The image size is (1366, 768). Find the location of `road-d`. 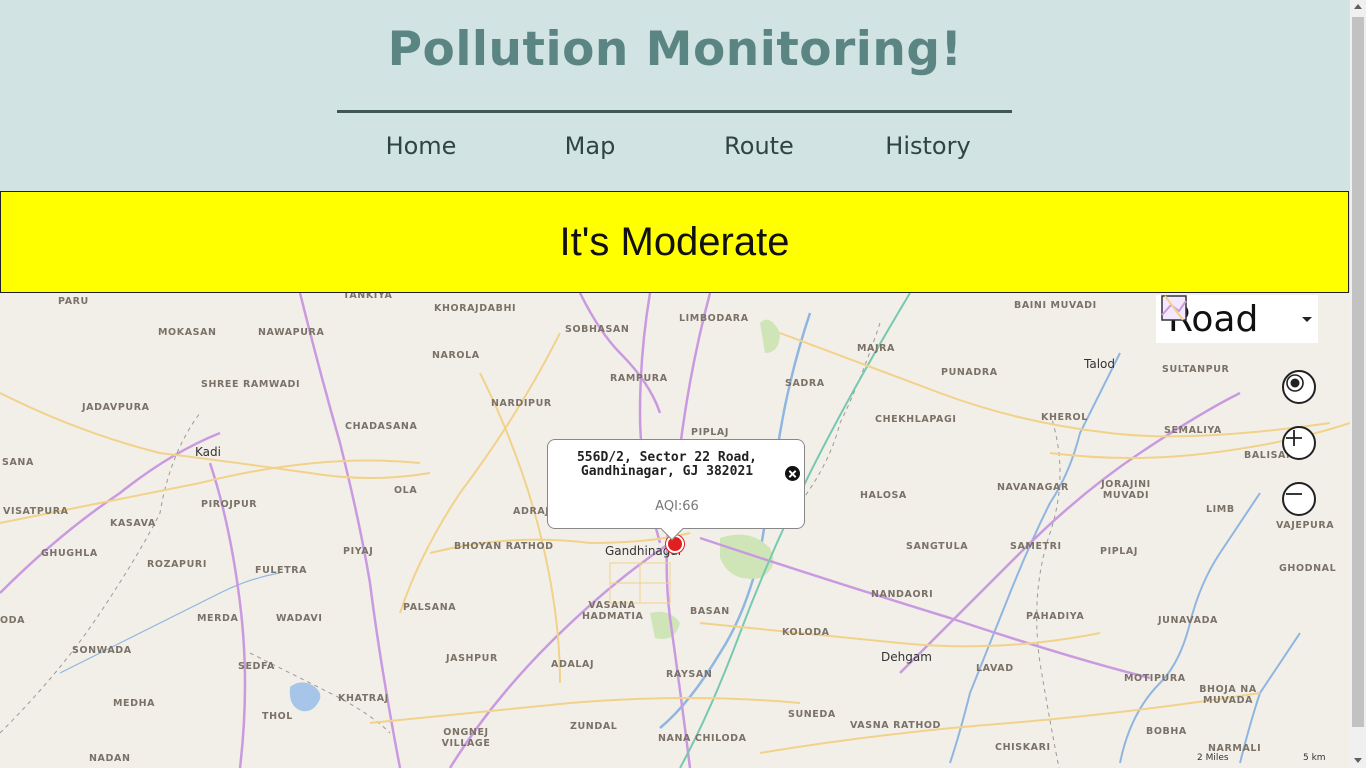

road-d is located at coordinates (1055, 385).